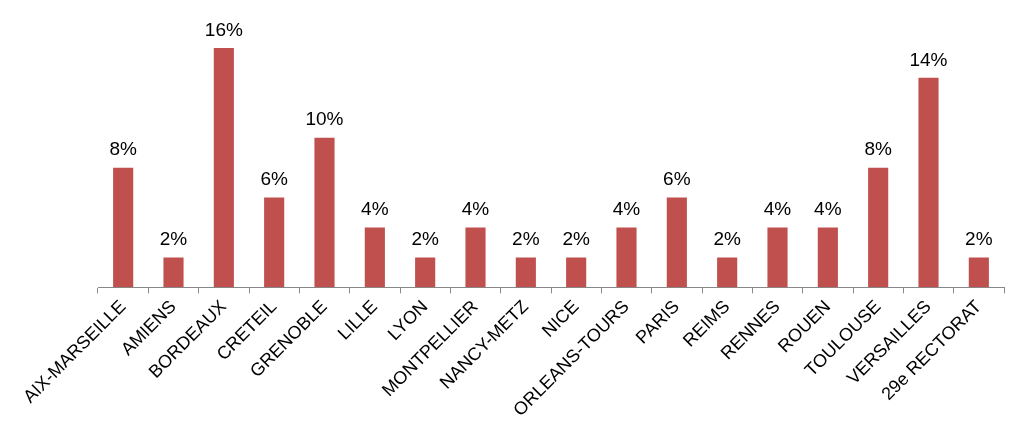  Describe the element at coordinates (928, 59) in the screenshot. I see `data-label: 14%` at that location.